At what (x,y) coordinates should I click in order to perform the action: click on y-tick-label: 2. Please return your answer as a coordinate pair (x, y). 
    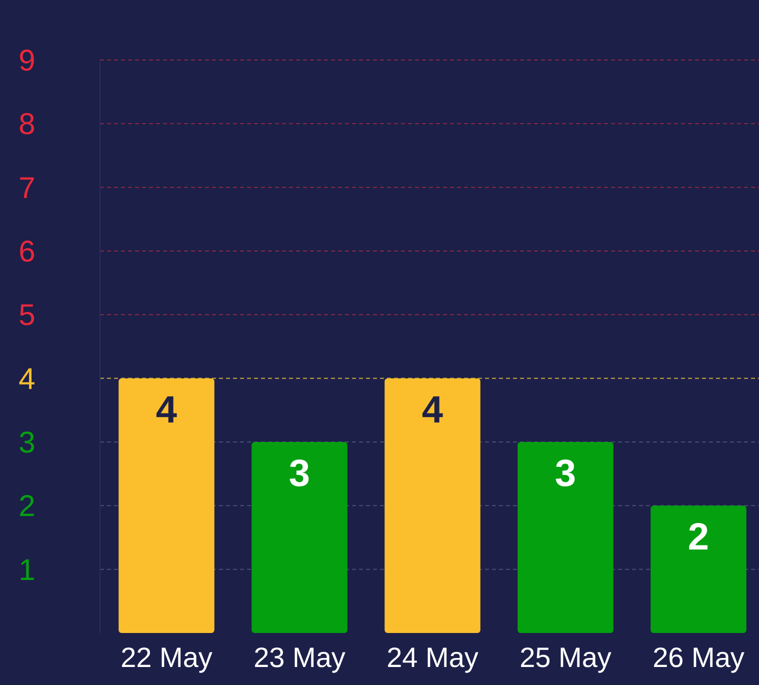
    Looking at the image, I should click on (27, 507).